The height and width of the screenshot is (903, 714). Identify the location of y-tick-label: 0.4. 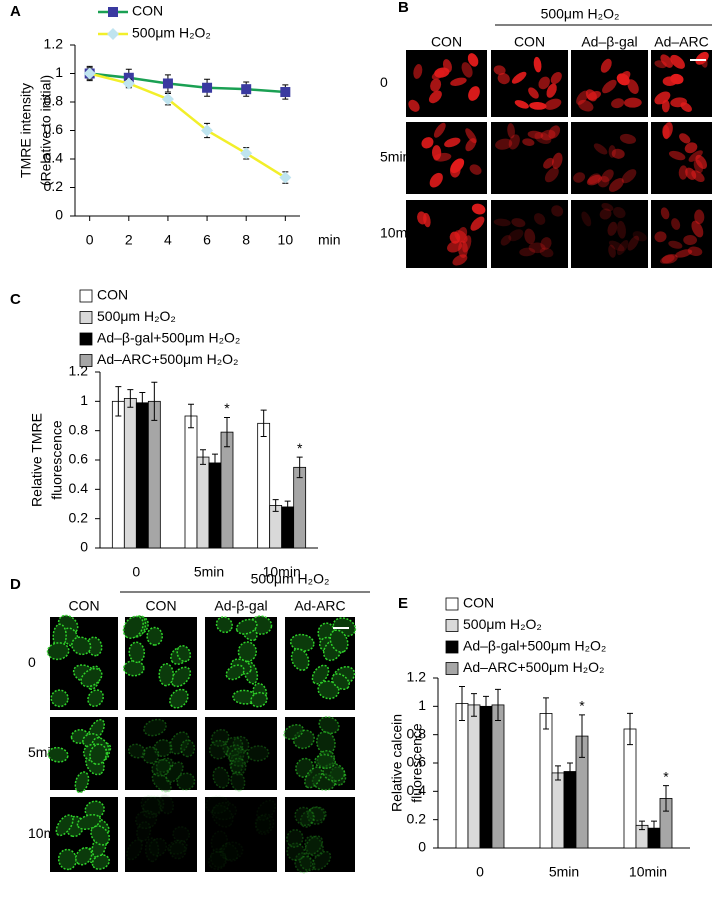
(79, 488).